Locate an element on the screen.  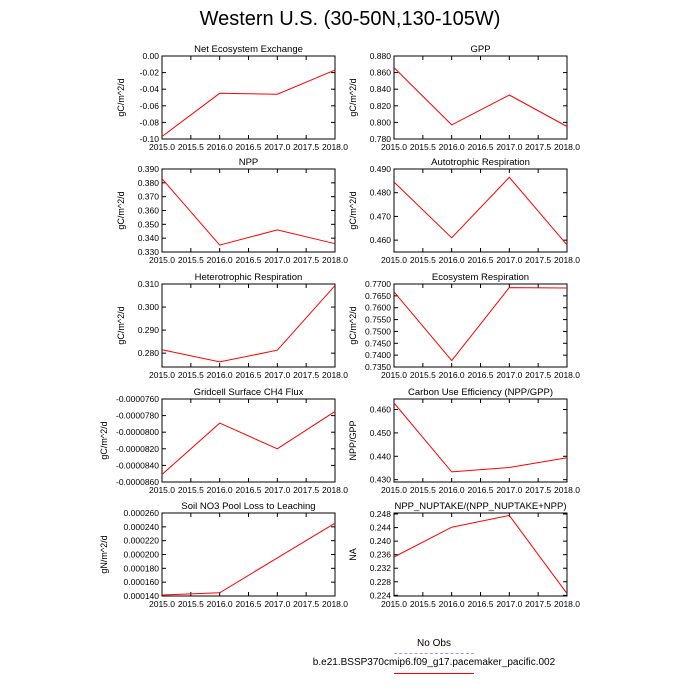
y-tick-label-1-0: 0.780 is located at coordinates (381, 139).